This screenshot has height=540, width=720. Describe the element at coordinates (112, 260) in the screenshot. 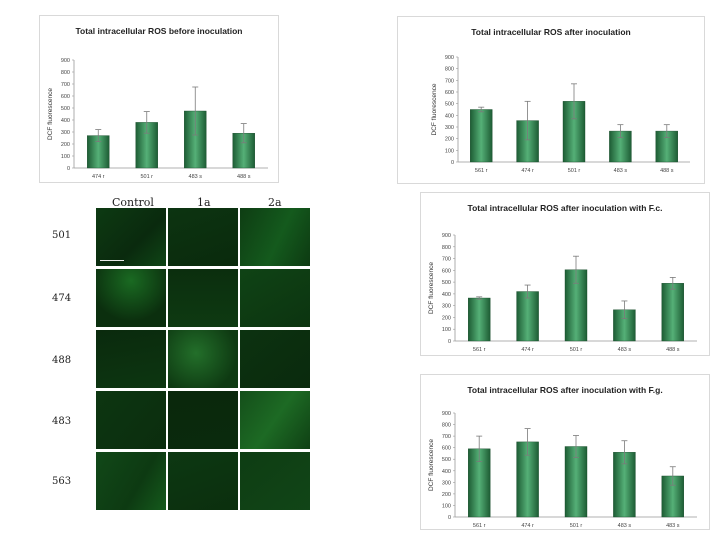

I see `scale-bar` at that location.